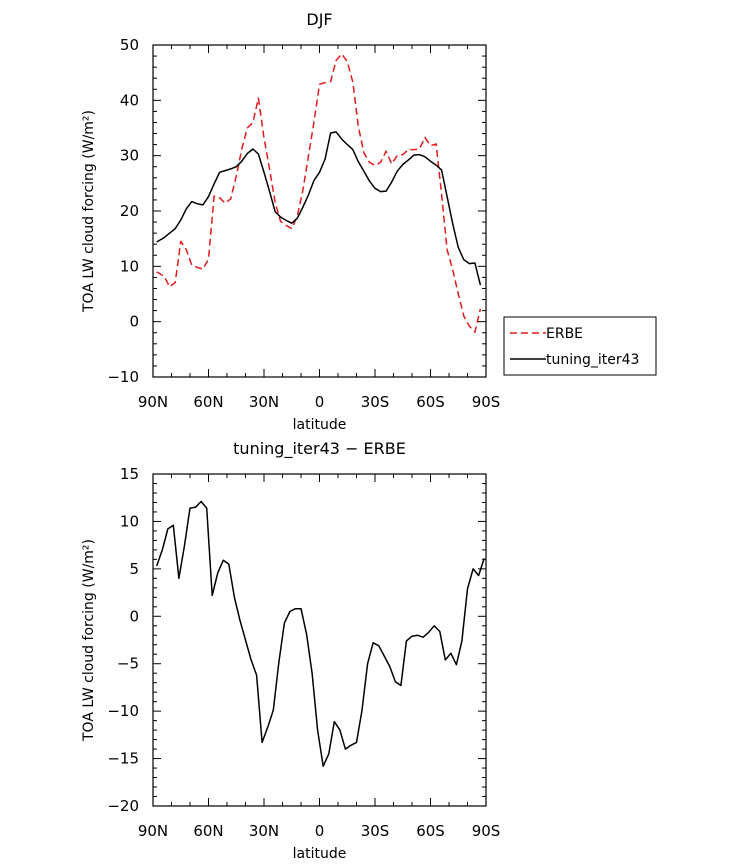 This screenshot has width=733, height=866. What do you see at coordinates (129, 100) in the screenshot?
I see `y-tick-label: 40` at bounding box center [129, 100].